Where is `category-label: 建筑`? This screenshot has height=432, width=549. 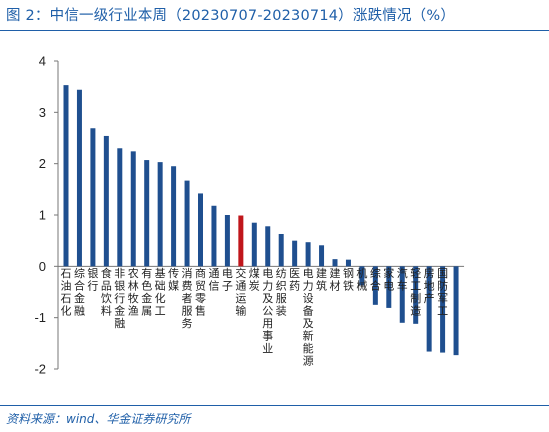
category-label: 建筑 is located at coordinates (321, 279).